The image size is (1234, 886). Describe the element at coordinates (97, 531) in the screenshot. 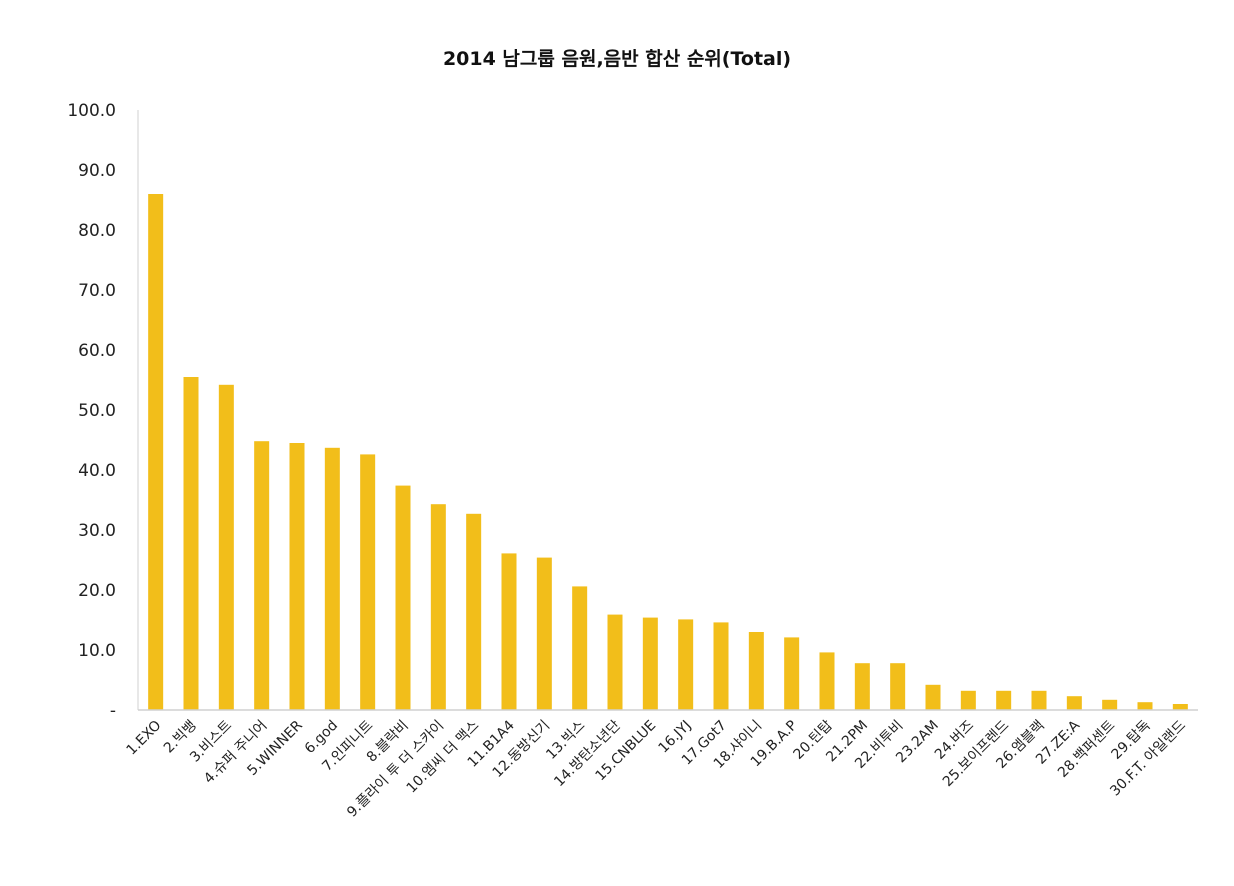

I see `y-tick-label: 30.0` at that location.